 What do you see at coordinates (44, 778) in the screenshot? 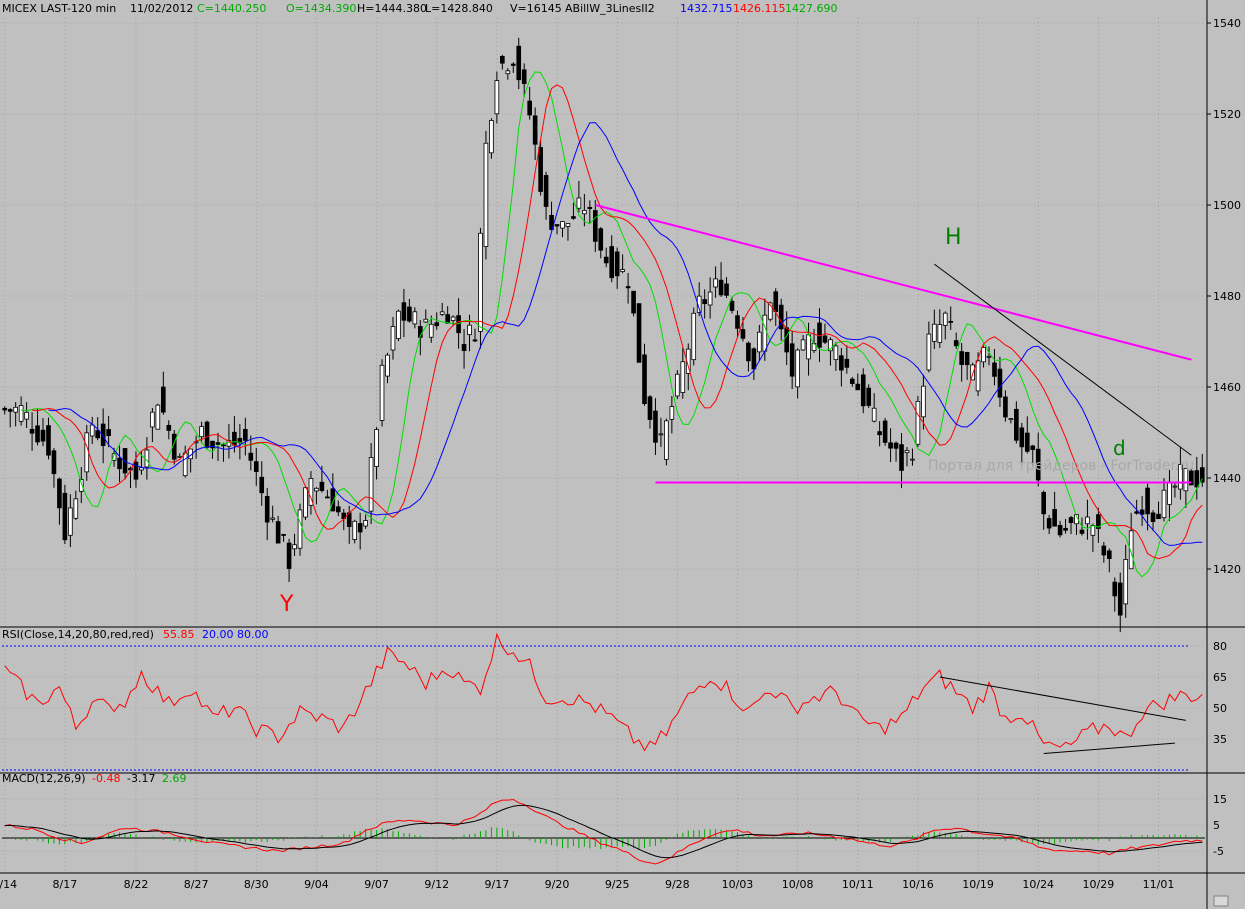
I see `macd-header-name: MACD(12,26,9)` at bounding box center [44, 778].